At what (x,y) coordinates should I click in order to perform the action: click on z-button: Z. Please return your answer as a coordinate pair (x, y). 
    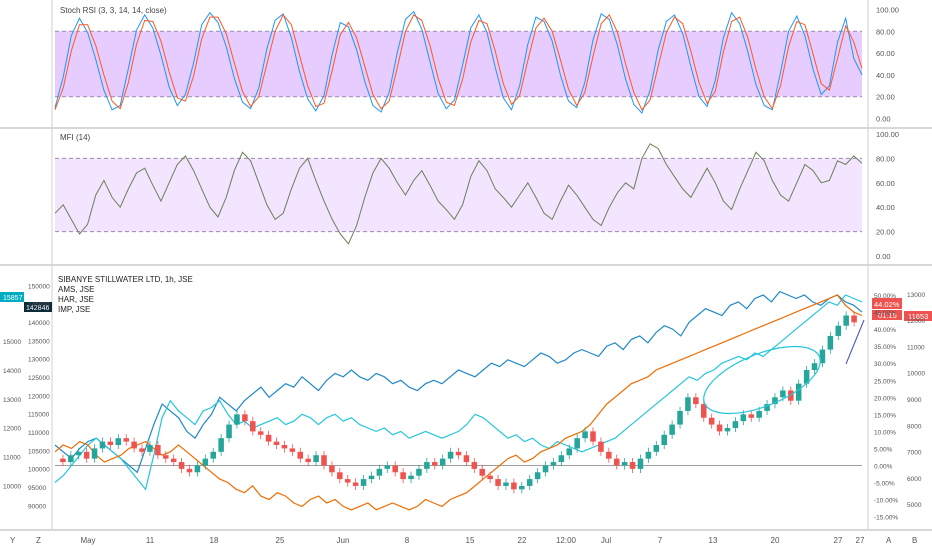
    Looking at the image, I should click on (38, 540).